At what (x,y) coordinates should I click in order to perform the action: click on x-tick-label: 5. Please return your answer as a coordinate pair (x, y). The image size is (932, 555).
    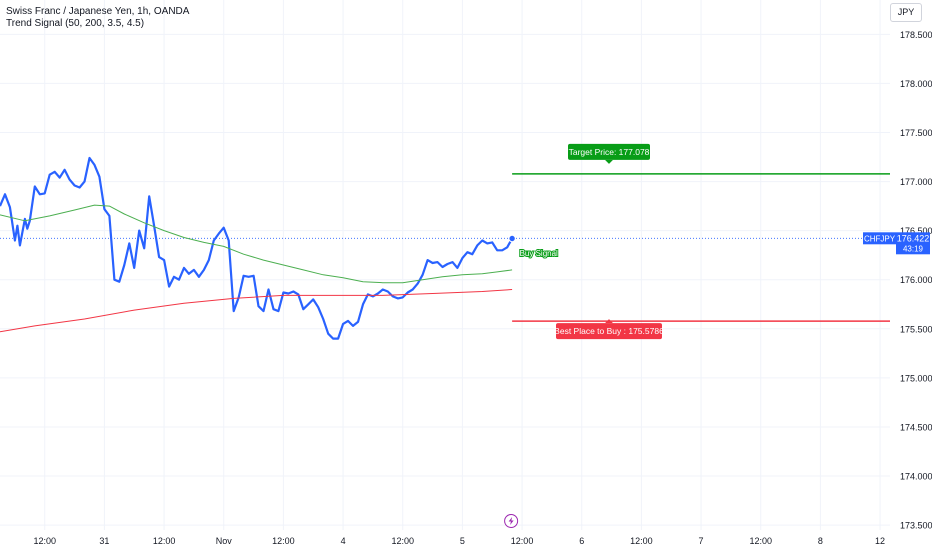
    Looking at the image, I should click on (462, 541).